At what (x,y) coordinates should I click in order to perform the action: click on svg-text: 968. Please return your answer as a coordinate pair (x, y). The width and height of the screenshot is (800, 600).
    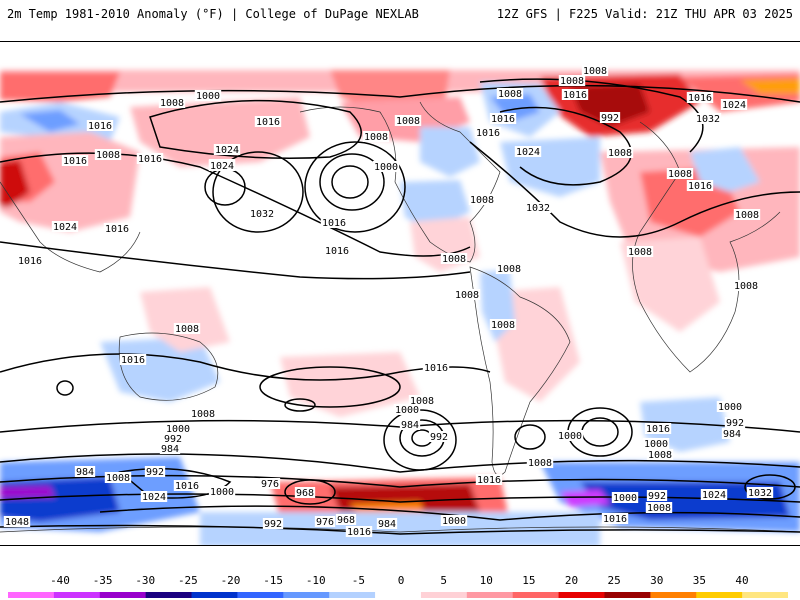
    Looking at the image, I should click on (346, 520).